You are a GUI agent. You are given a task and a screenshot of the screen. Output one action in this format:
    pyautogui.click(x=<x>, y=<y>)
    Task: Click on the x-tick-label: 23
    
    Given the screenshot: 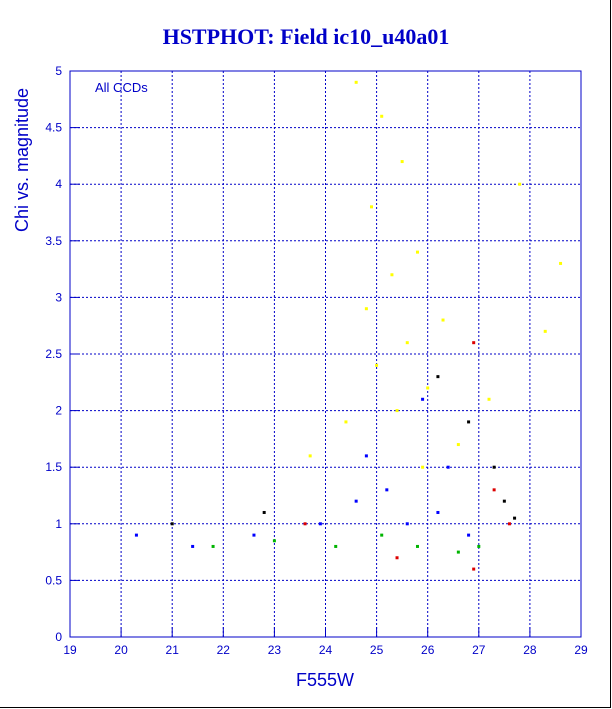 What is the action you would take?
    pyautogui.click(x=275, y=650)
    